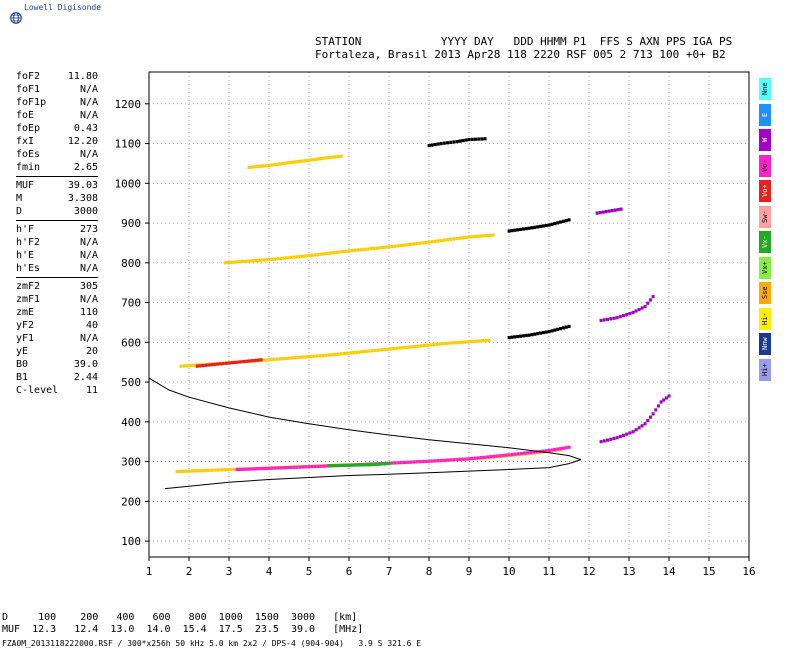  What do you see at coordinates (28, 76) in the screenshot?
I see `param-label: foF2` at bounding box center [28, 76].